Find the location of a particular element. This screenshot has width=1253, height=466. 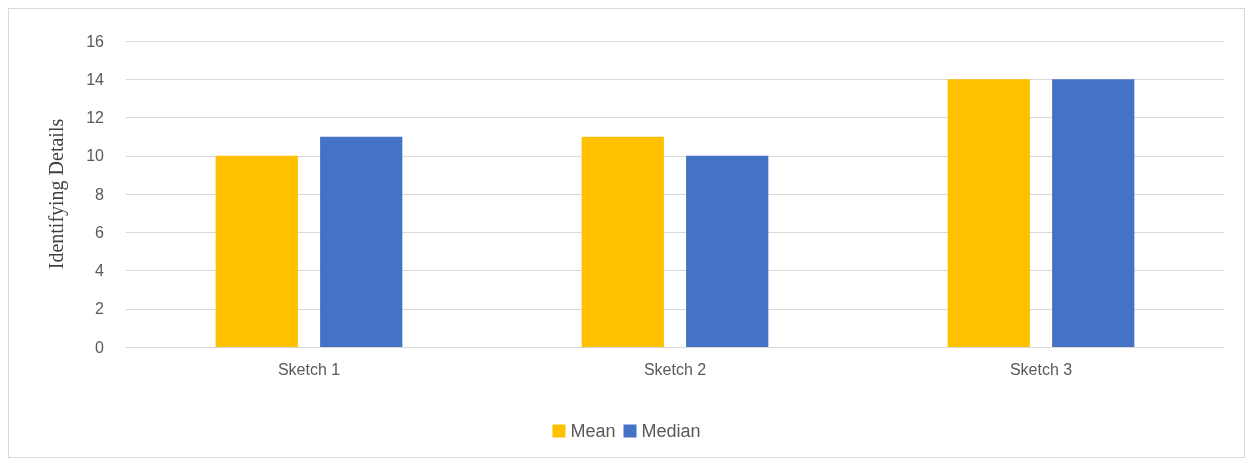

y-tick-label: 14 is located at coordinates (95, 79).